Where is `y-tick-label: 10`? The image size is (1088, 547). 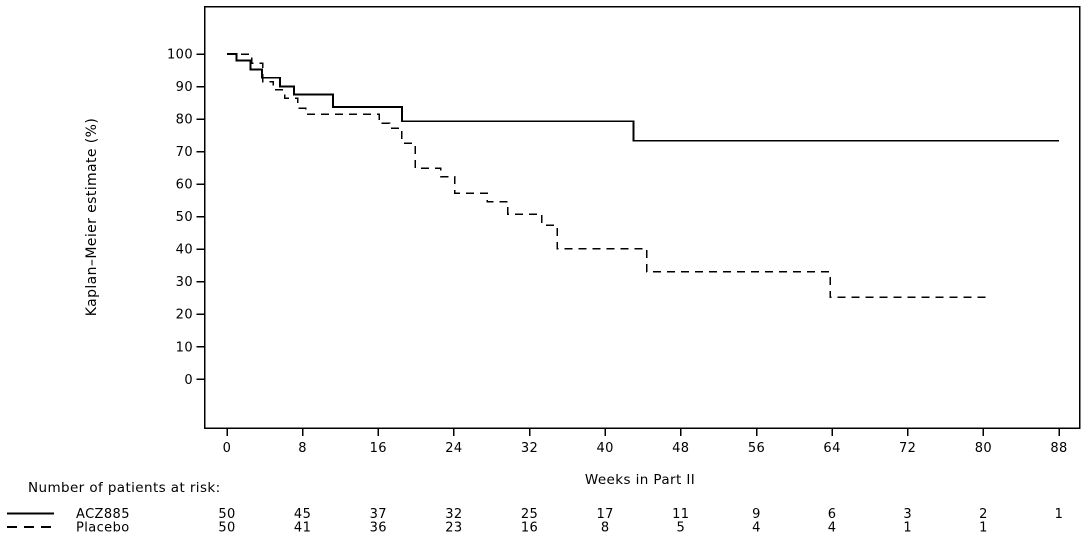
y-tick-label: 10 is located at coordinates (184, 347).